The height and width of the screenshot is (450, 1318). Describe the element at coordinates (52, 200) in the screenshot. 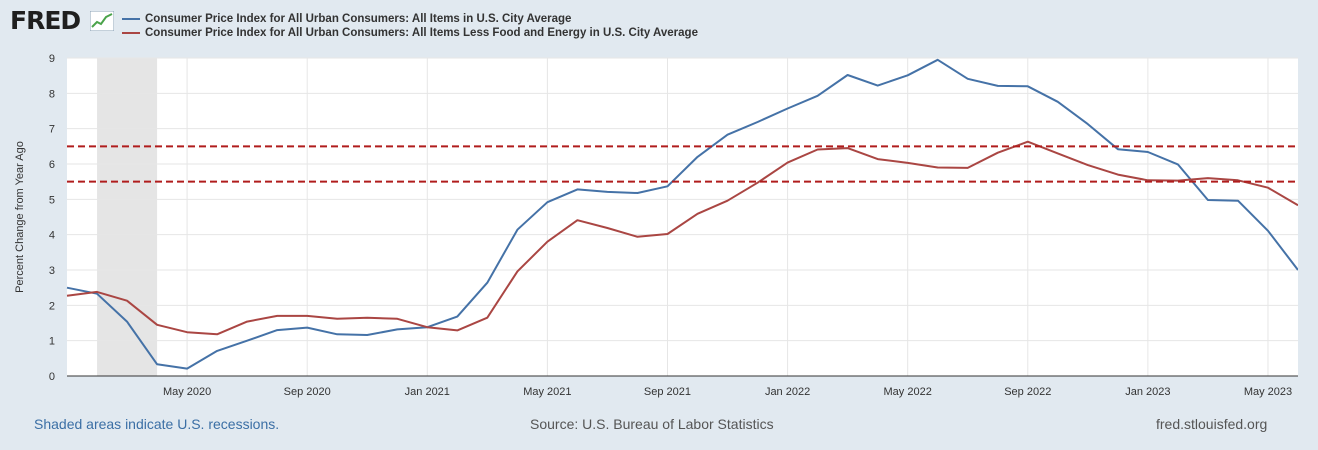

I see `y-tick-label: 5` at that location.